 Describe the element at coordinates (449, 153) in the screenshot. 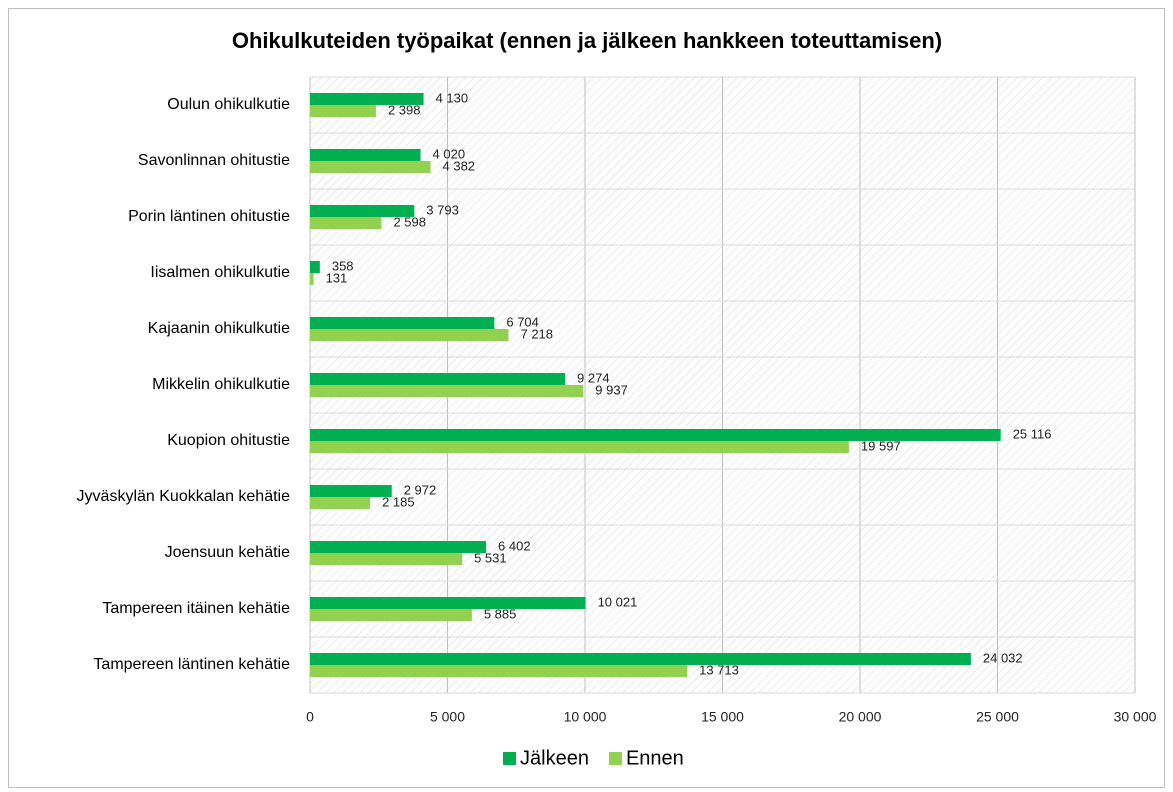

I see `data-label: 4 020` at that location.